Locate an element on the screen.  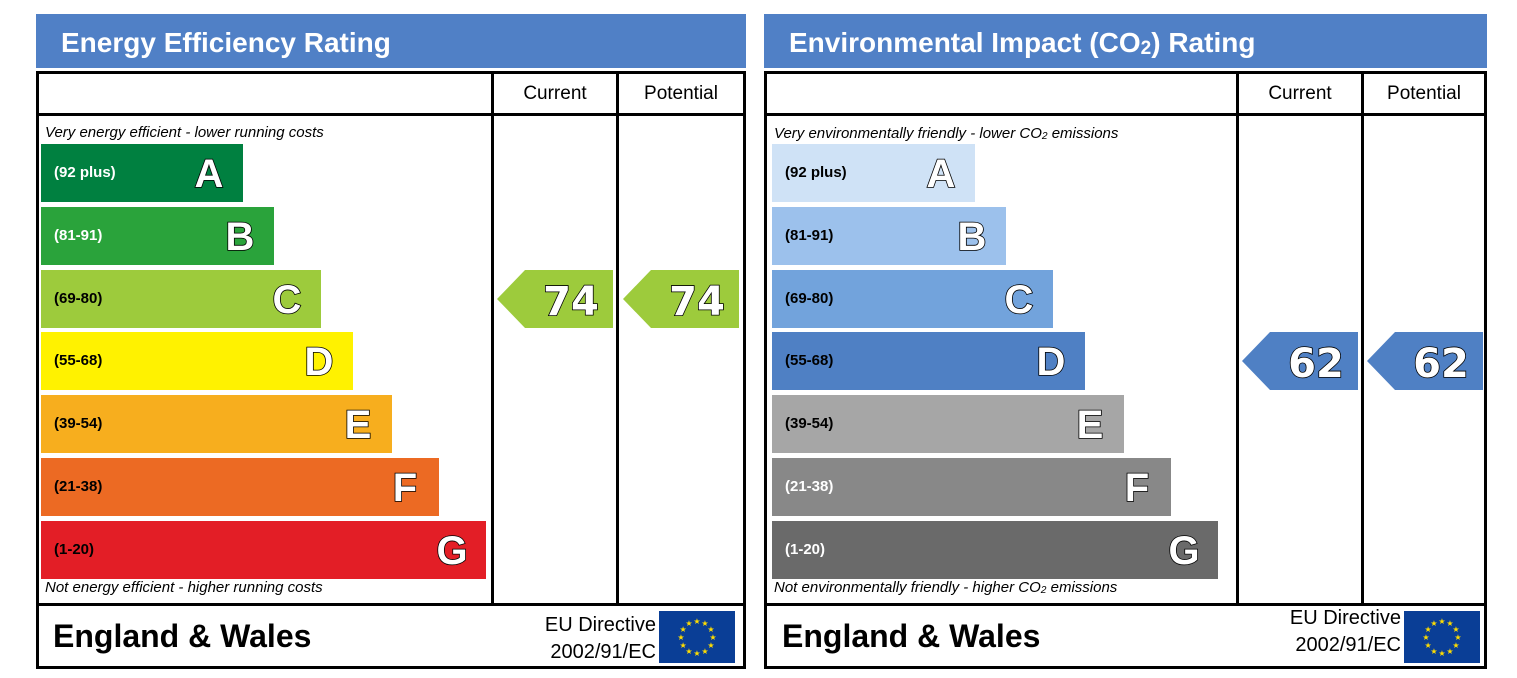
panel-title-bar: Environmental Impact (CO2) Rating is located at coordinates (1125, 41).